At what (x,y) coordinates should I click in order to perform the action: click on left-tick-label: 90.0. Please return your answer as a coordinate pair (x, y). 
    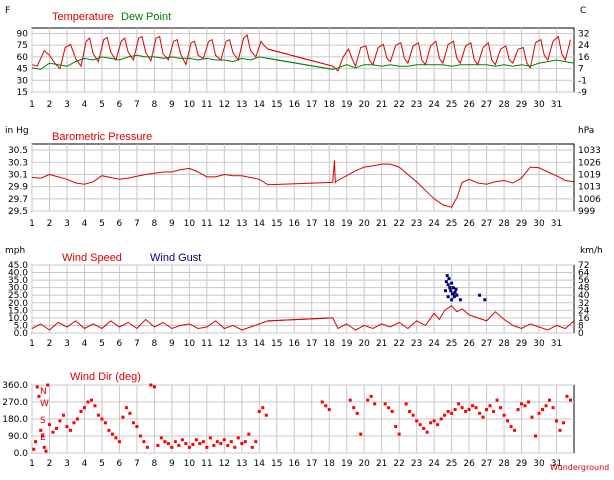
    Looking at the image, I should click on (18, 437).